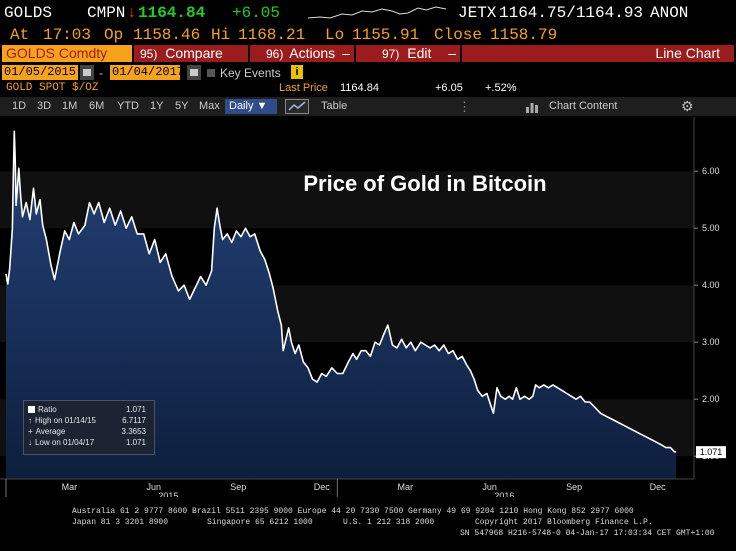 The width and height of the screenshot is (736, 551). What do you see at coordinates (687, 106) in the screenshot?
I see `gear-icon: ⚙` at bounding box center [687, 106].